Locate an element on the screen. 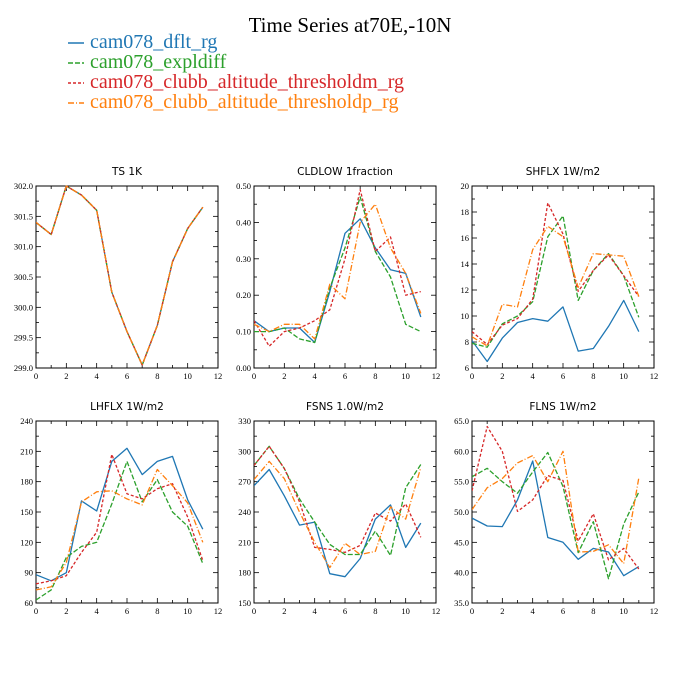  panel-title: SHFLX 1W/m2 is located at coordinates (563, 172).